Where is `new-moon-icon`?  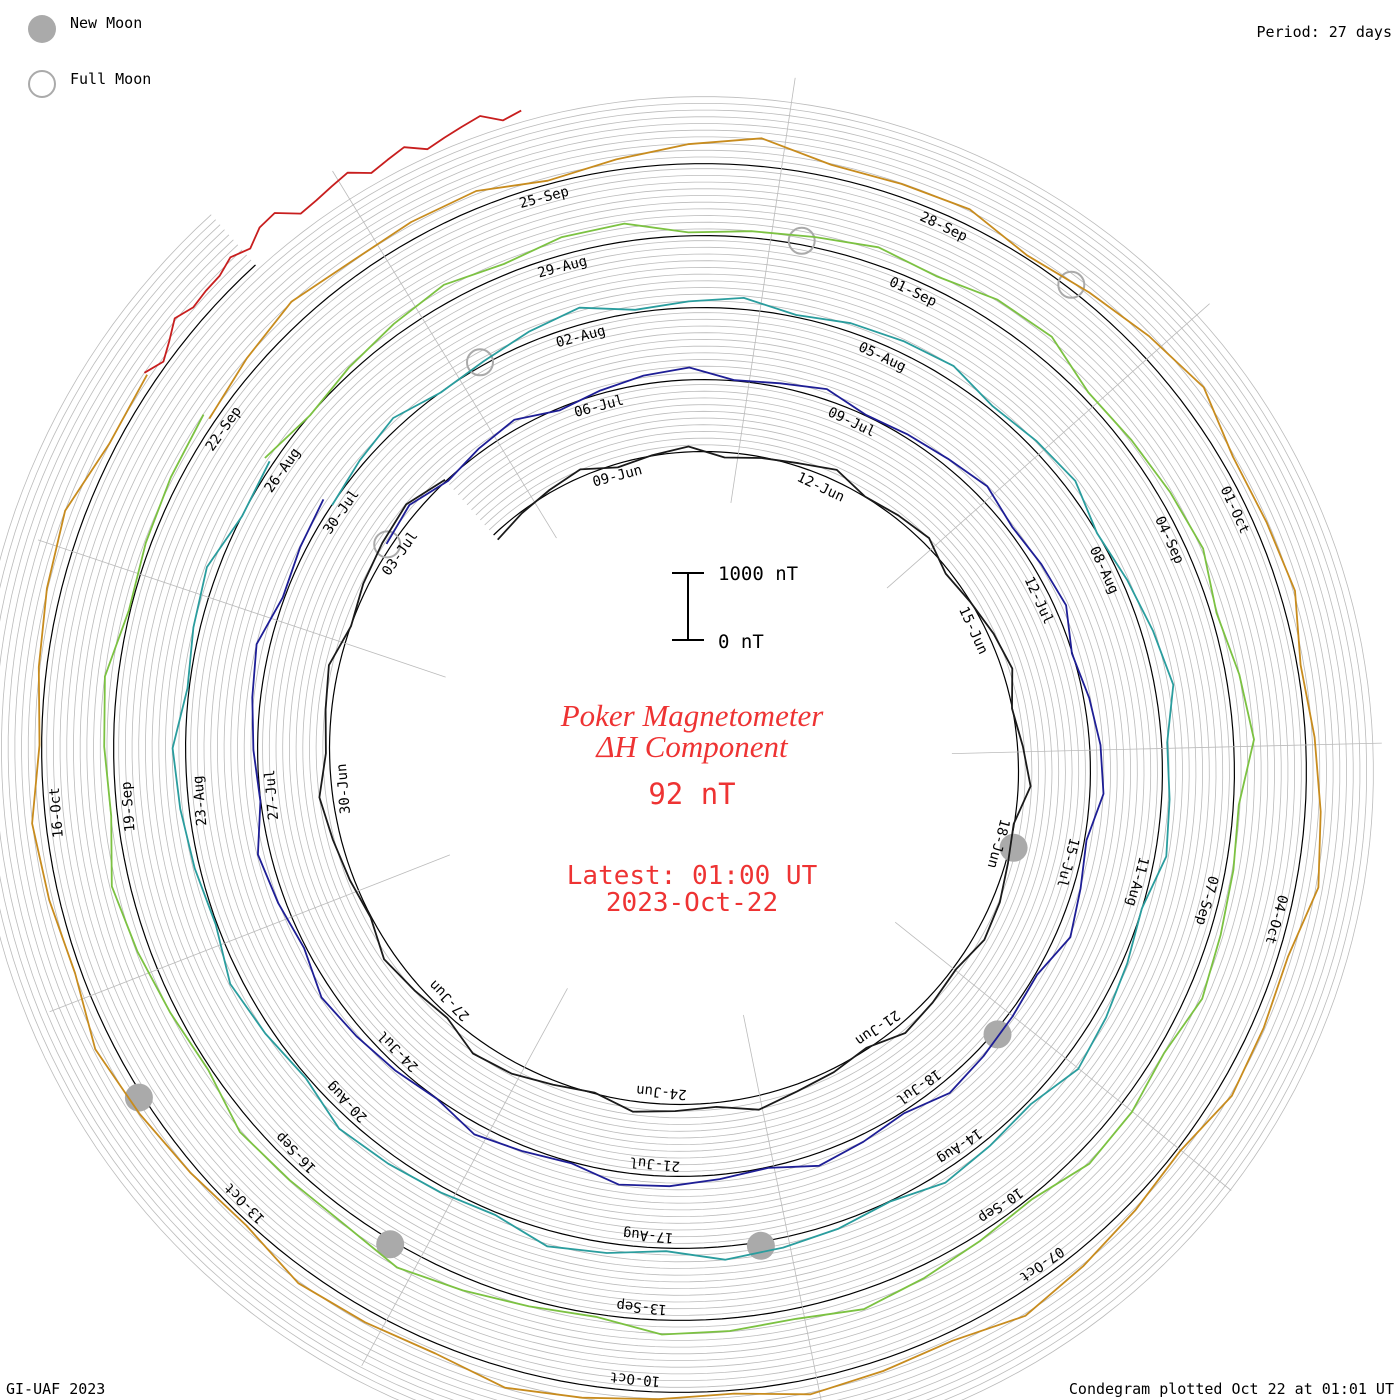
new-moon-icon is located at coordinates (42, 29).